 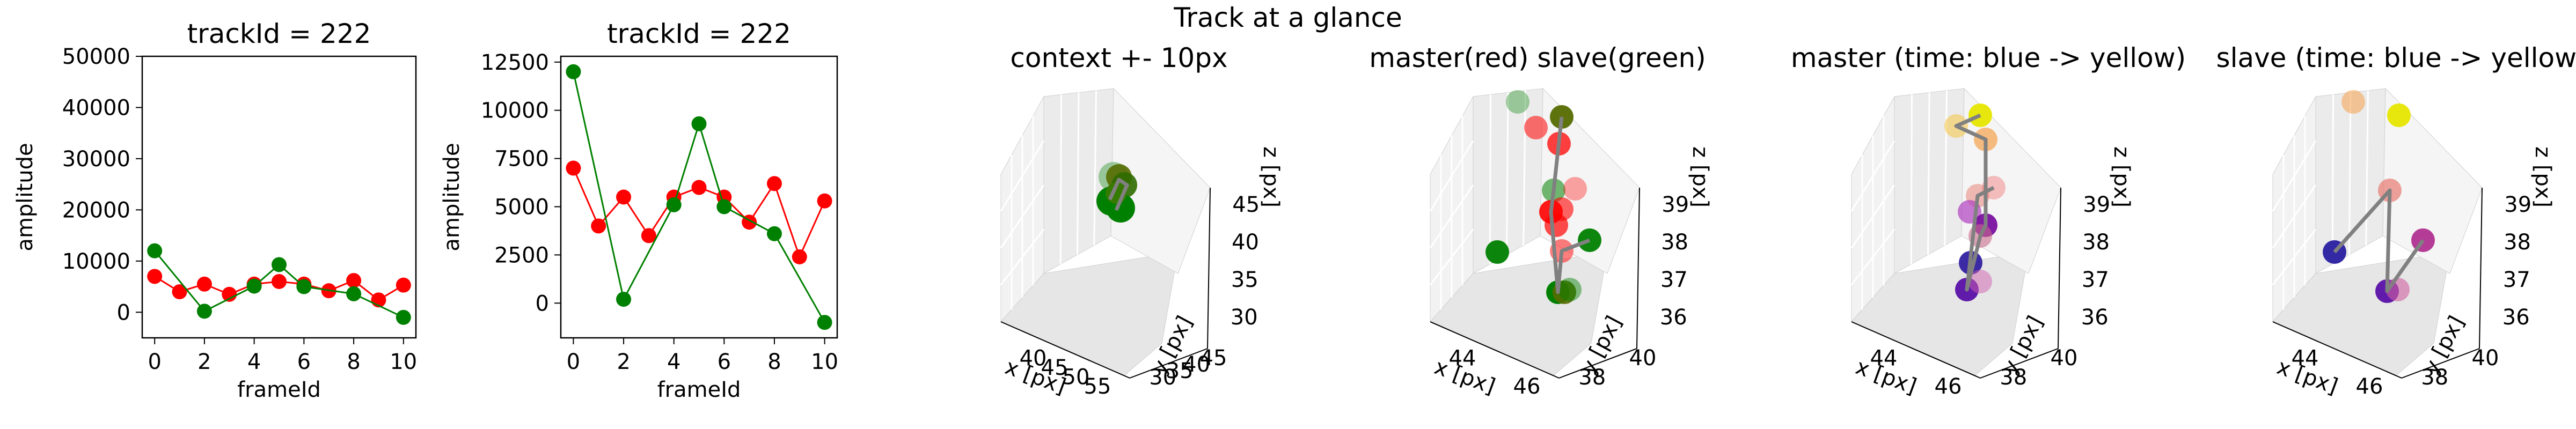 I want to click on chart-title: trackId = 222, so click(x=699, y=33).